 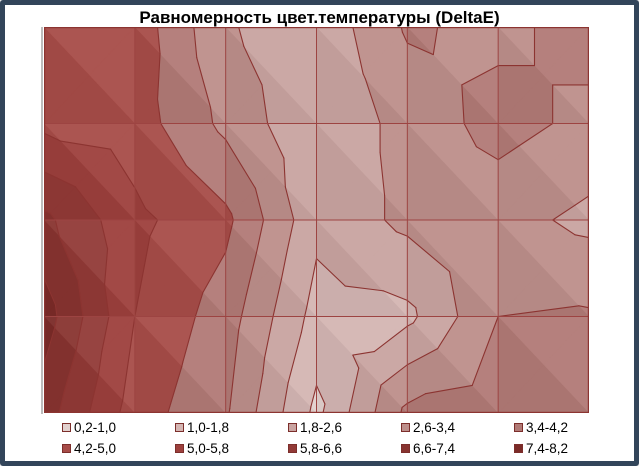 I want to click on chart-title: Равномерность цвет.температуры (DeltaE), so click(x=319, y=17).